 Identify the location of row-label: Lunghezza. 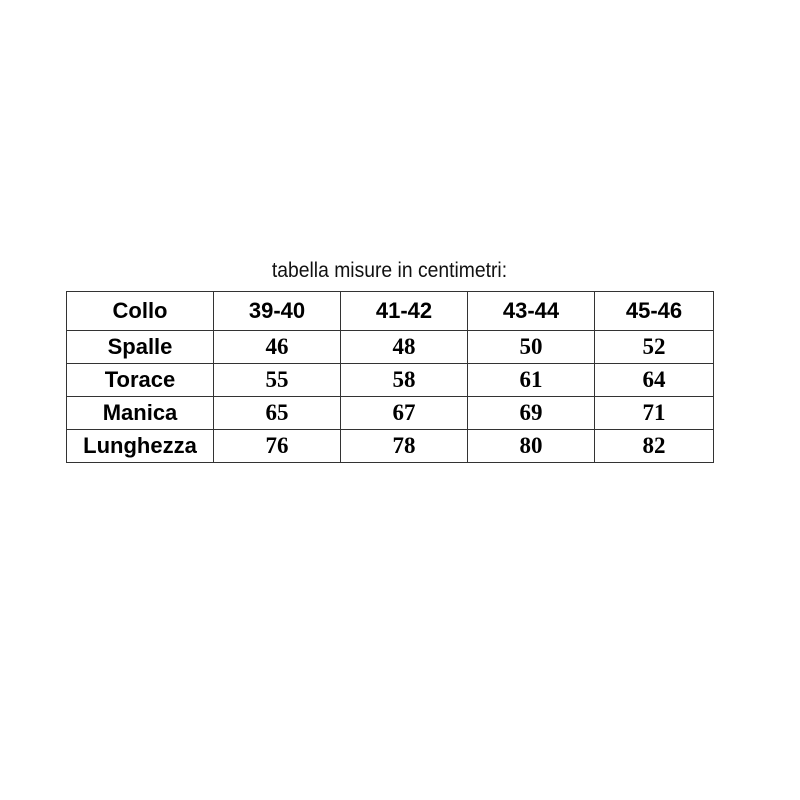
(140, 446).